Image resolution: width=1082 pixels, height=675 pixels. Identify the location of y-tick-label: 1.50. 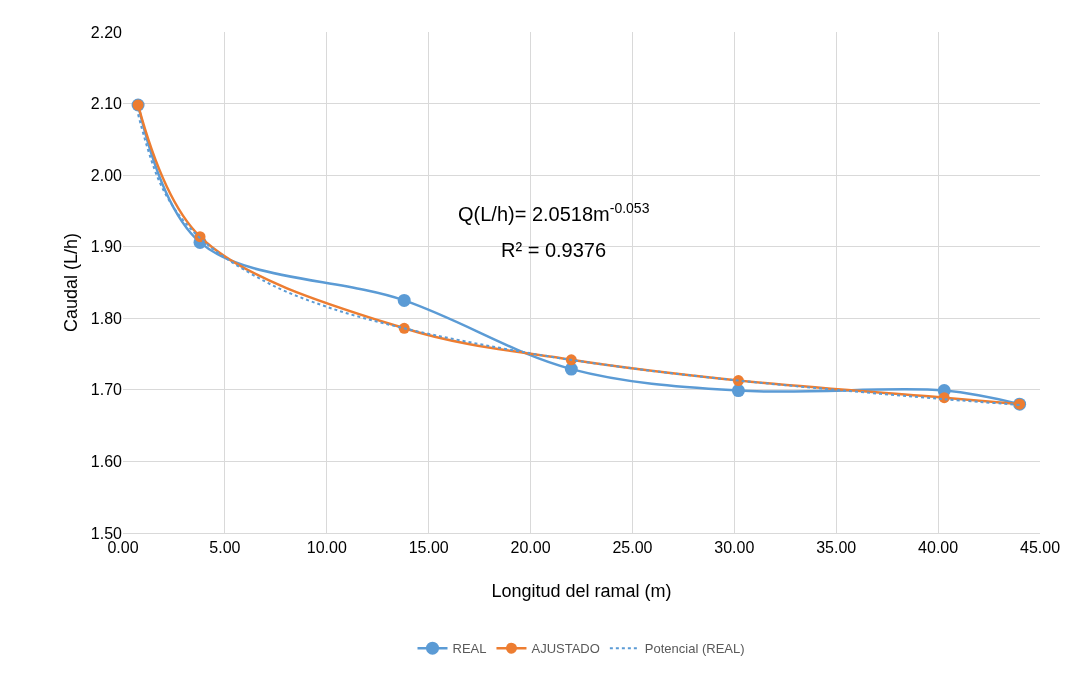
(106, 533).